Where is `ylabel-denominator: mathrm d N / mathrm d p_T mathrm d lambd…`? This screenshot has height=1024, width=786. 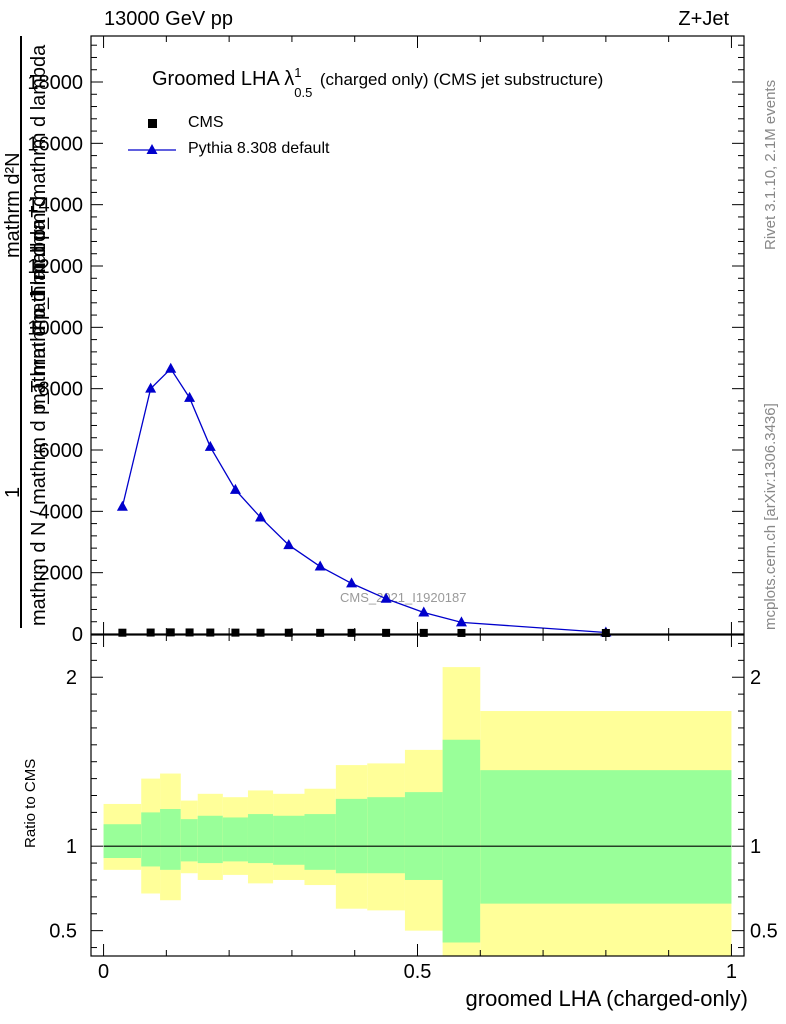
ylabel-denominator: mathrm d N / mathrm d p_T mathrm d lambd… is located at coordinates (39, 422).